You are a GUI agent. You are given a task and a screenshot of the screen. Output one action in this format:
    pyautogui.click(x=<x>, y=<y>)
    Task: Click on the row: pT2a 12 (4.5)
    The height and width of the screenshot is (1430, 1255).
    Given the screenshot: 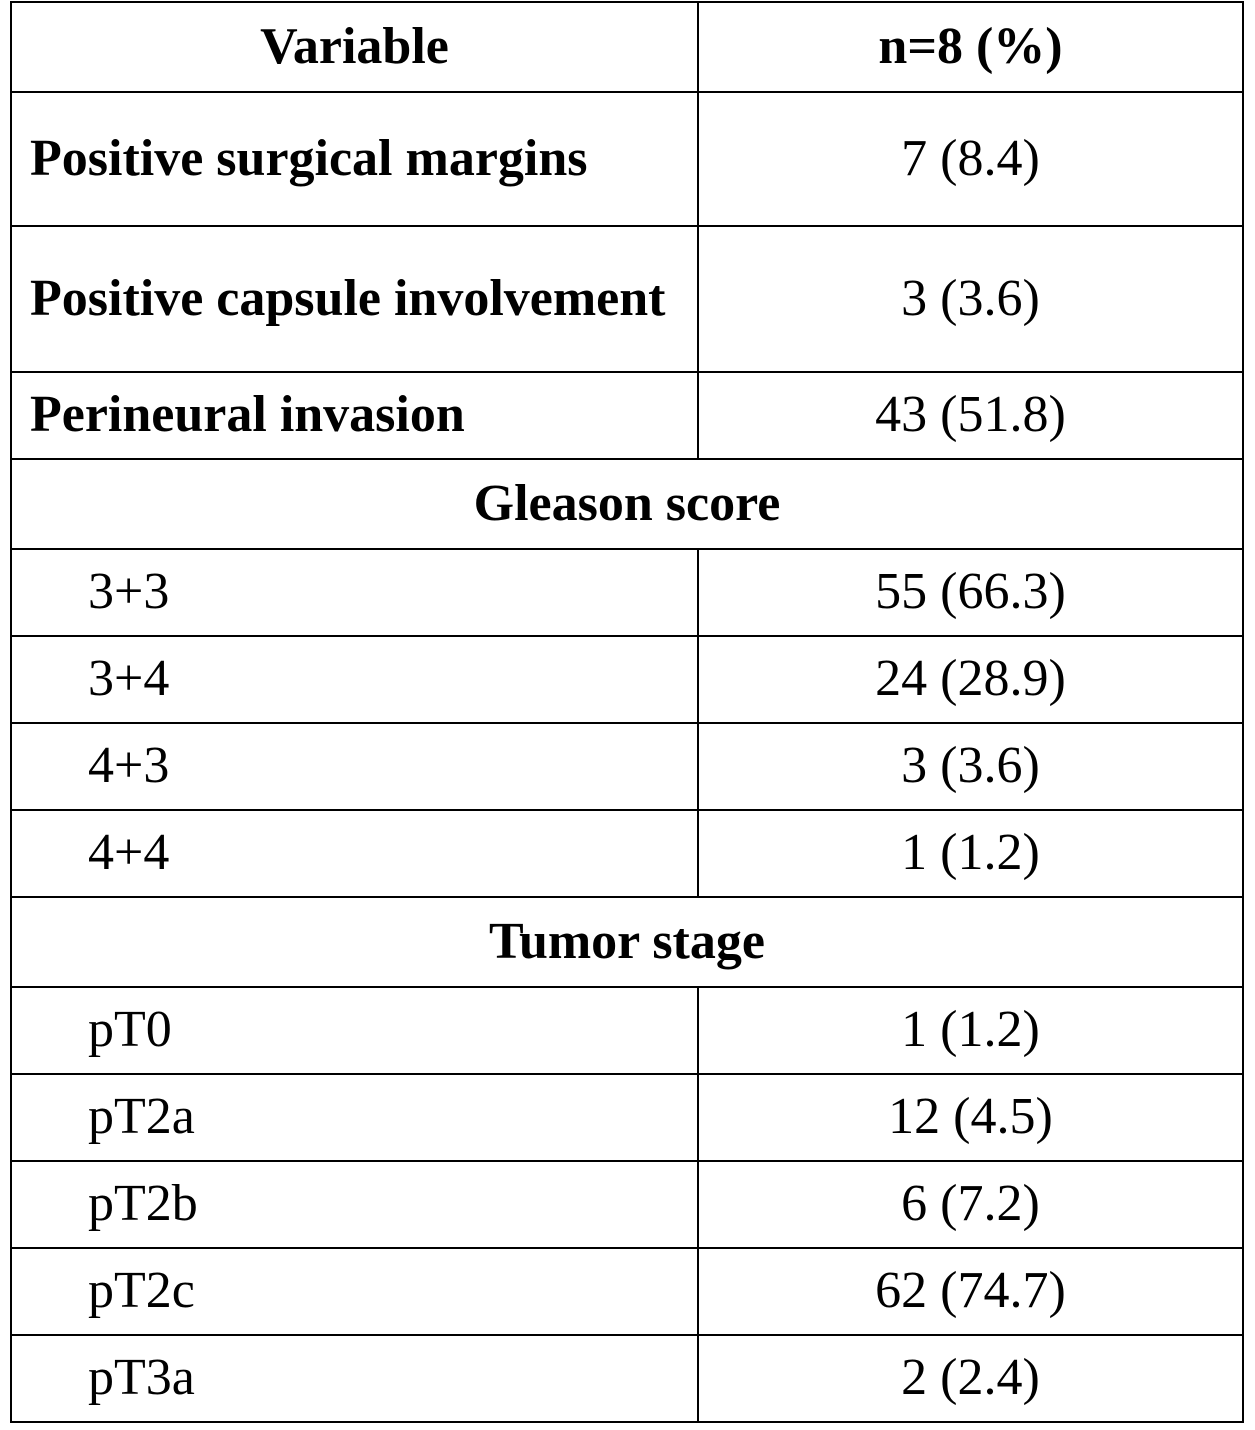 What is the action you would take?
    pyautogui.click(x=627, y=1117)
    